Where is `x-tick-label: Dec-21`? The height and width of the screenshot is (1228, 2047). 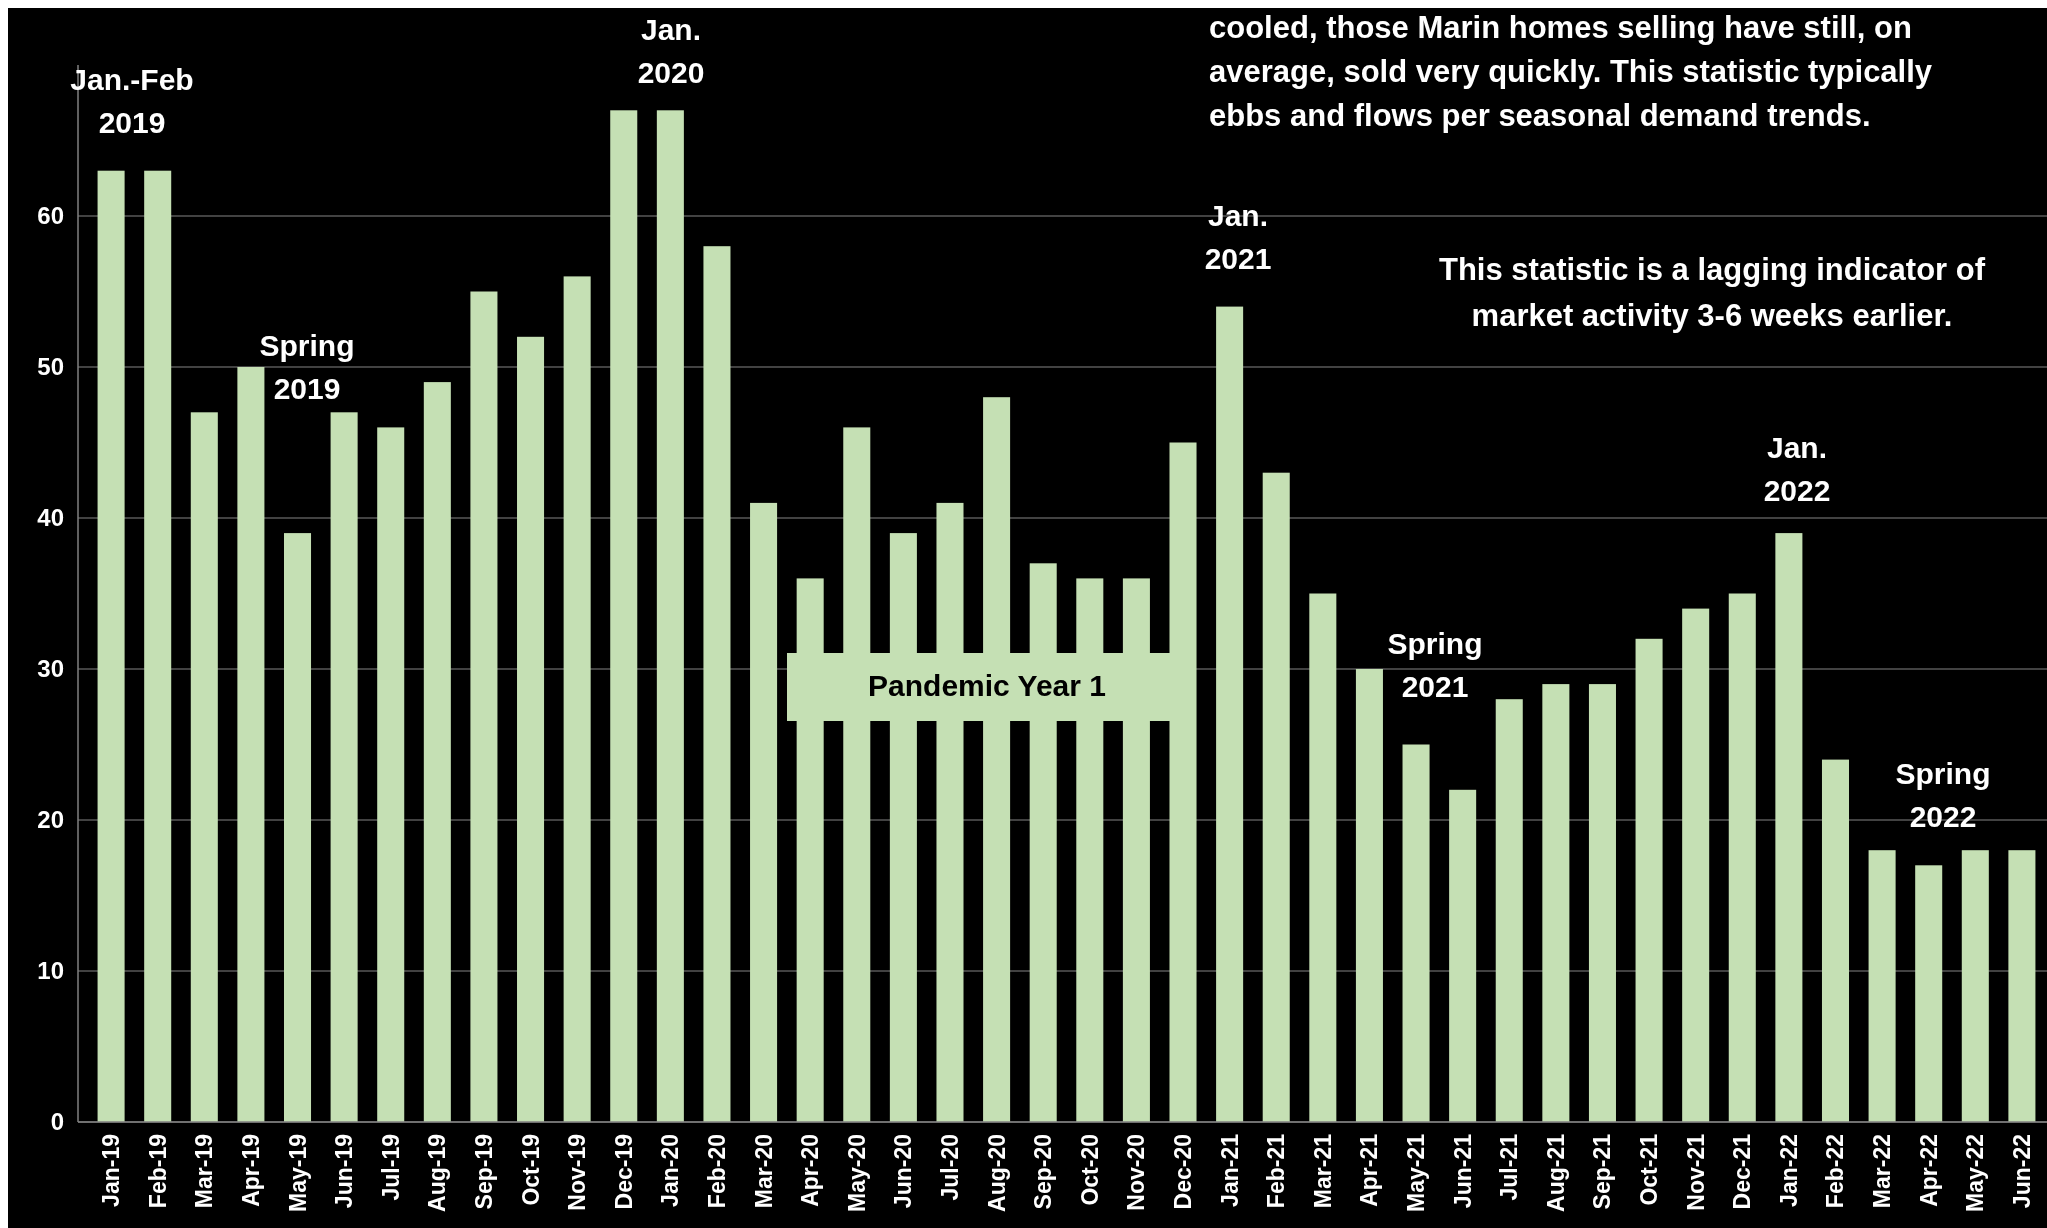 x-tick-label: Dec-21 is located at coordinates (1742, 1171).